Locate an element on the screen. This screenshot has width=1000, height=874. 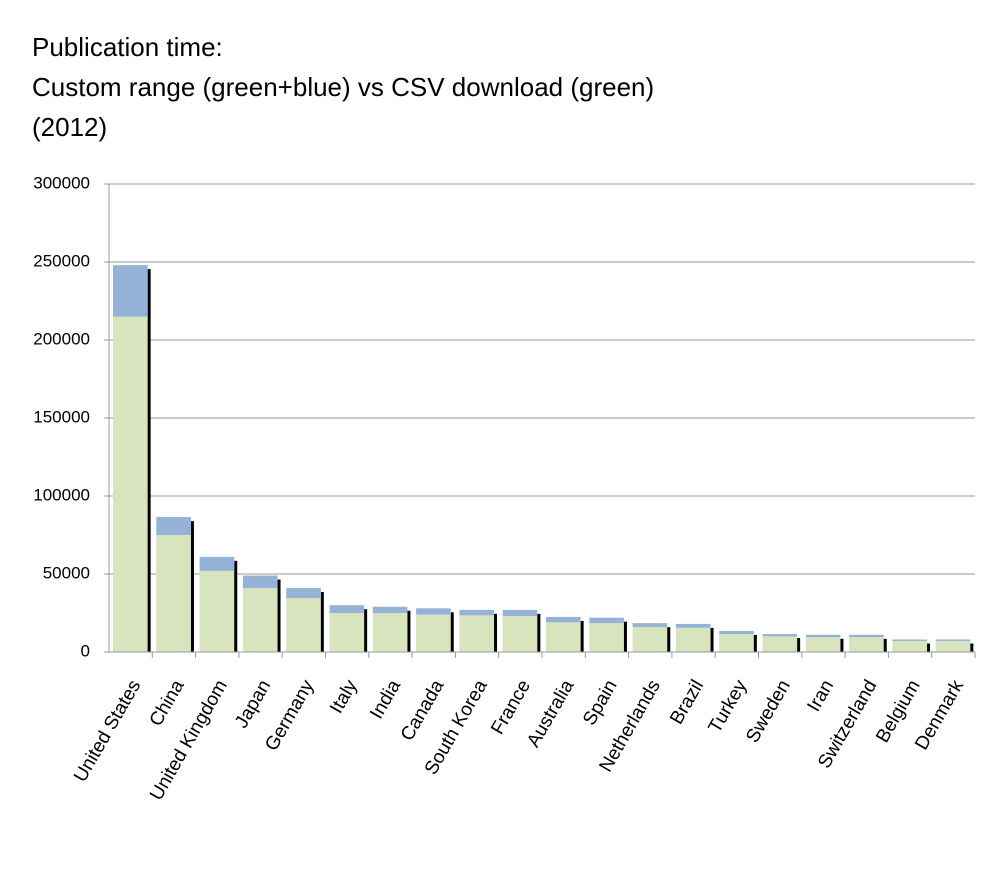
x-tick-label: Italy is located at coordinates (344, 696).